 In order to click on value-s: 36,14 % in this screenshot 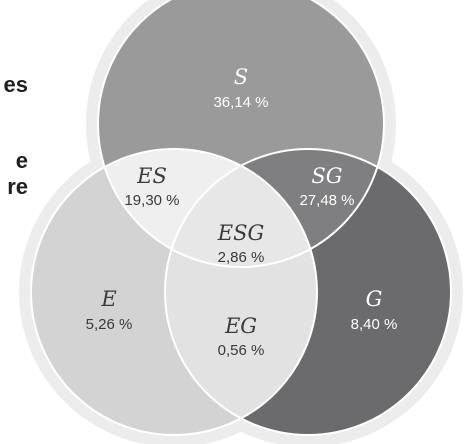, I will do `click(240, 102)`.